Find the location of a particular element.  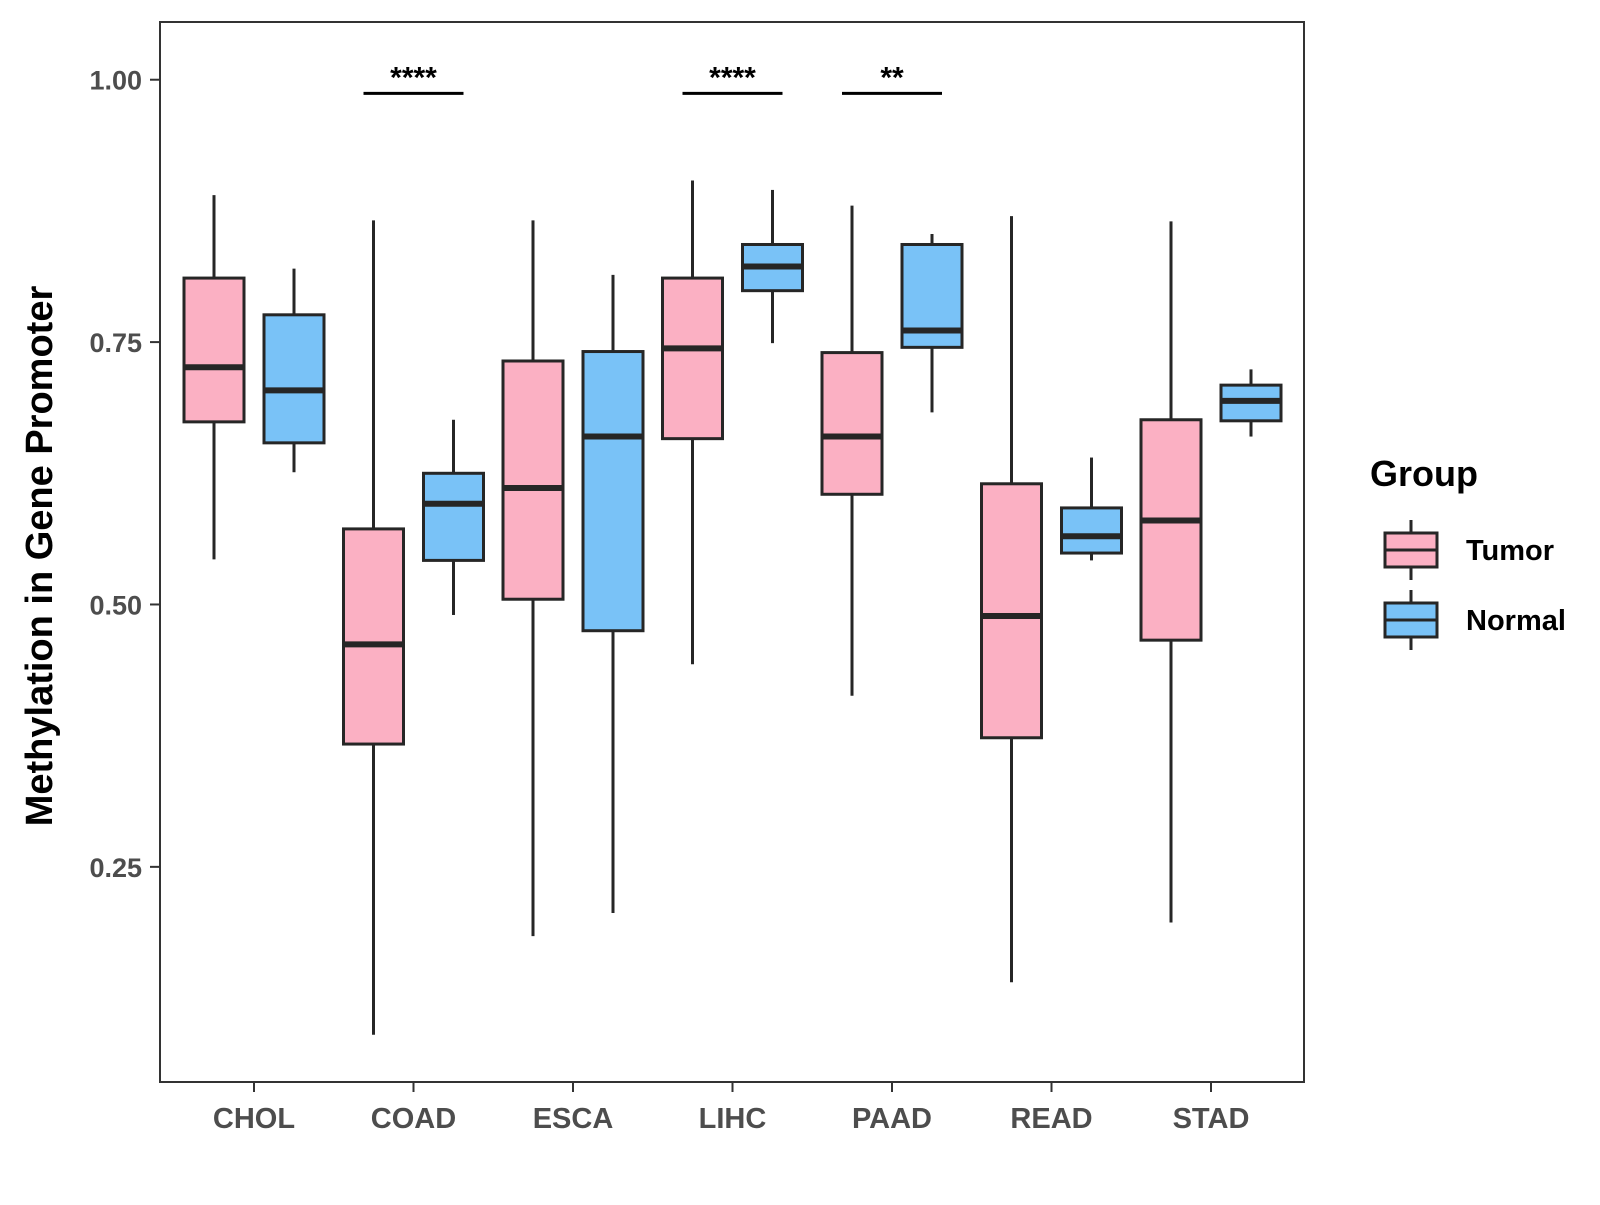

legend-key-normal is located at coordinates (1411, 620).